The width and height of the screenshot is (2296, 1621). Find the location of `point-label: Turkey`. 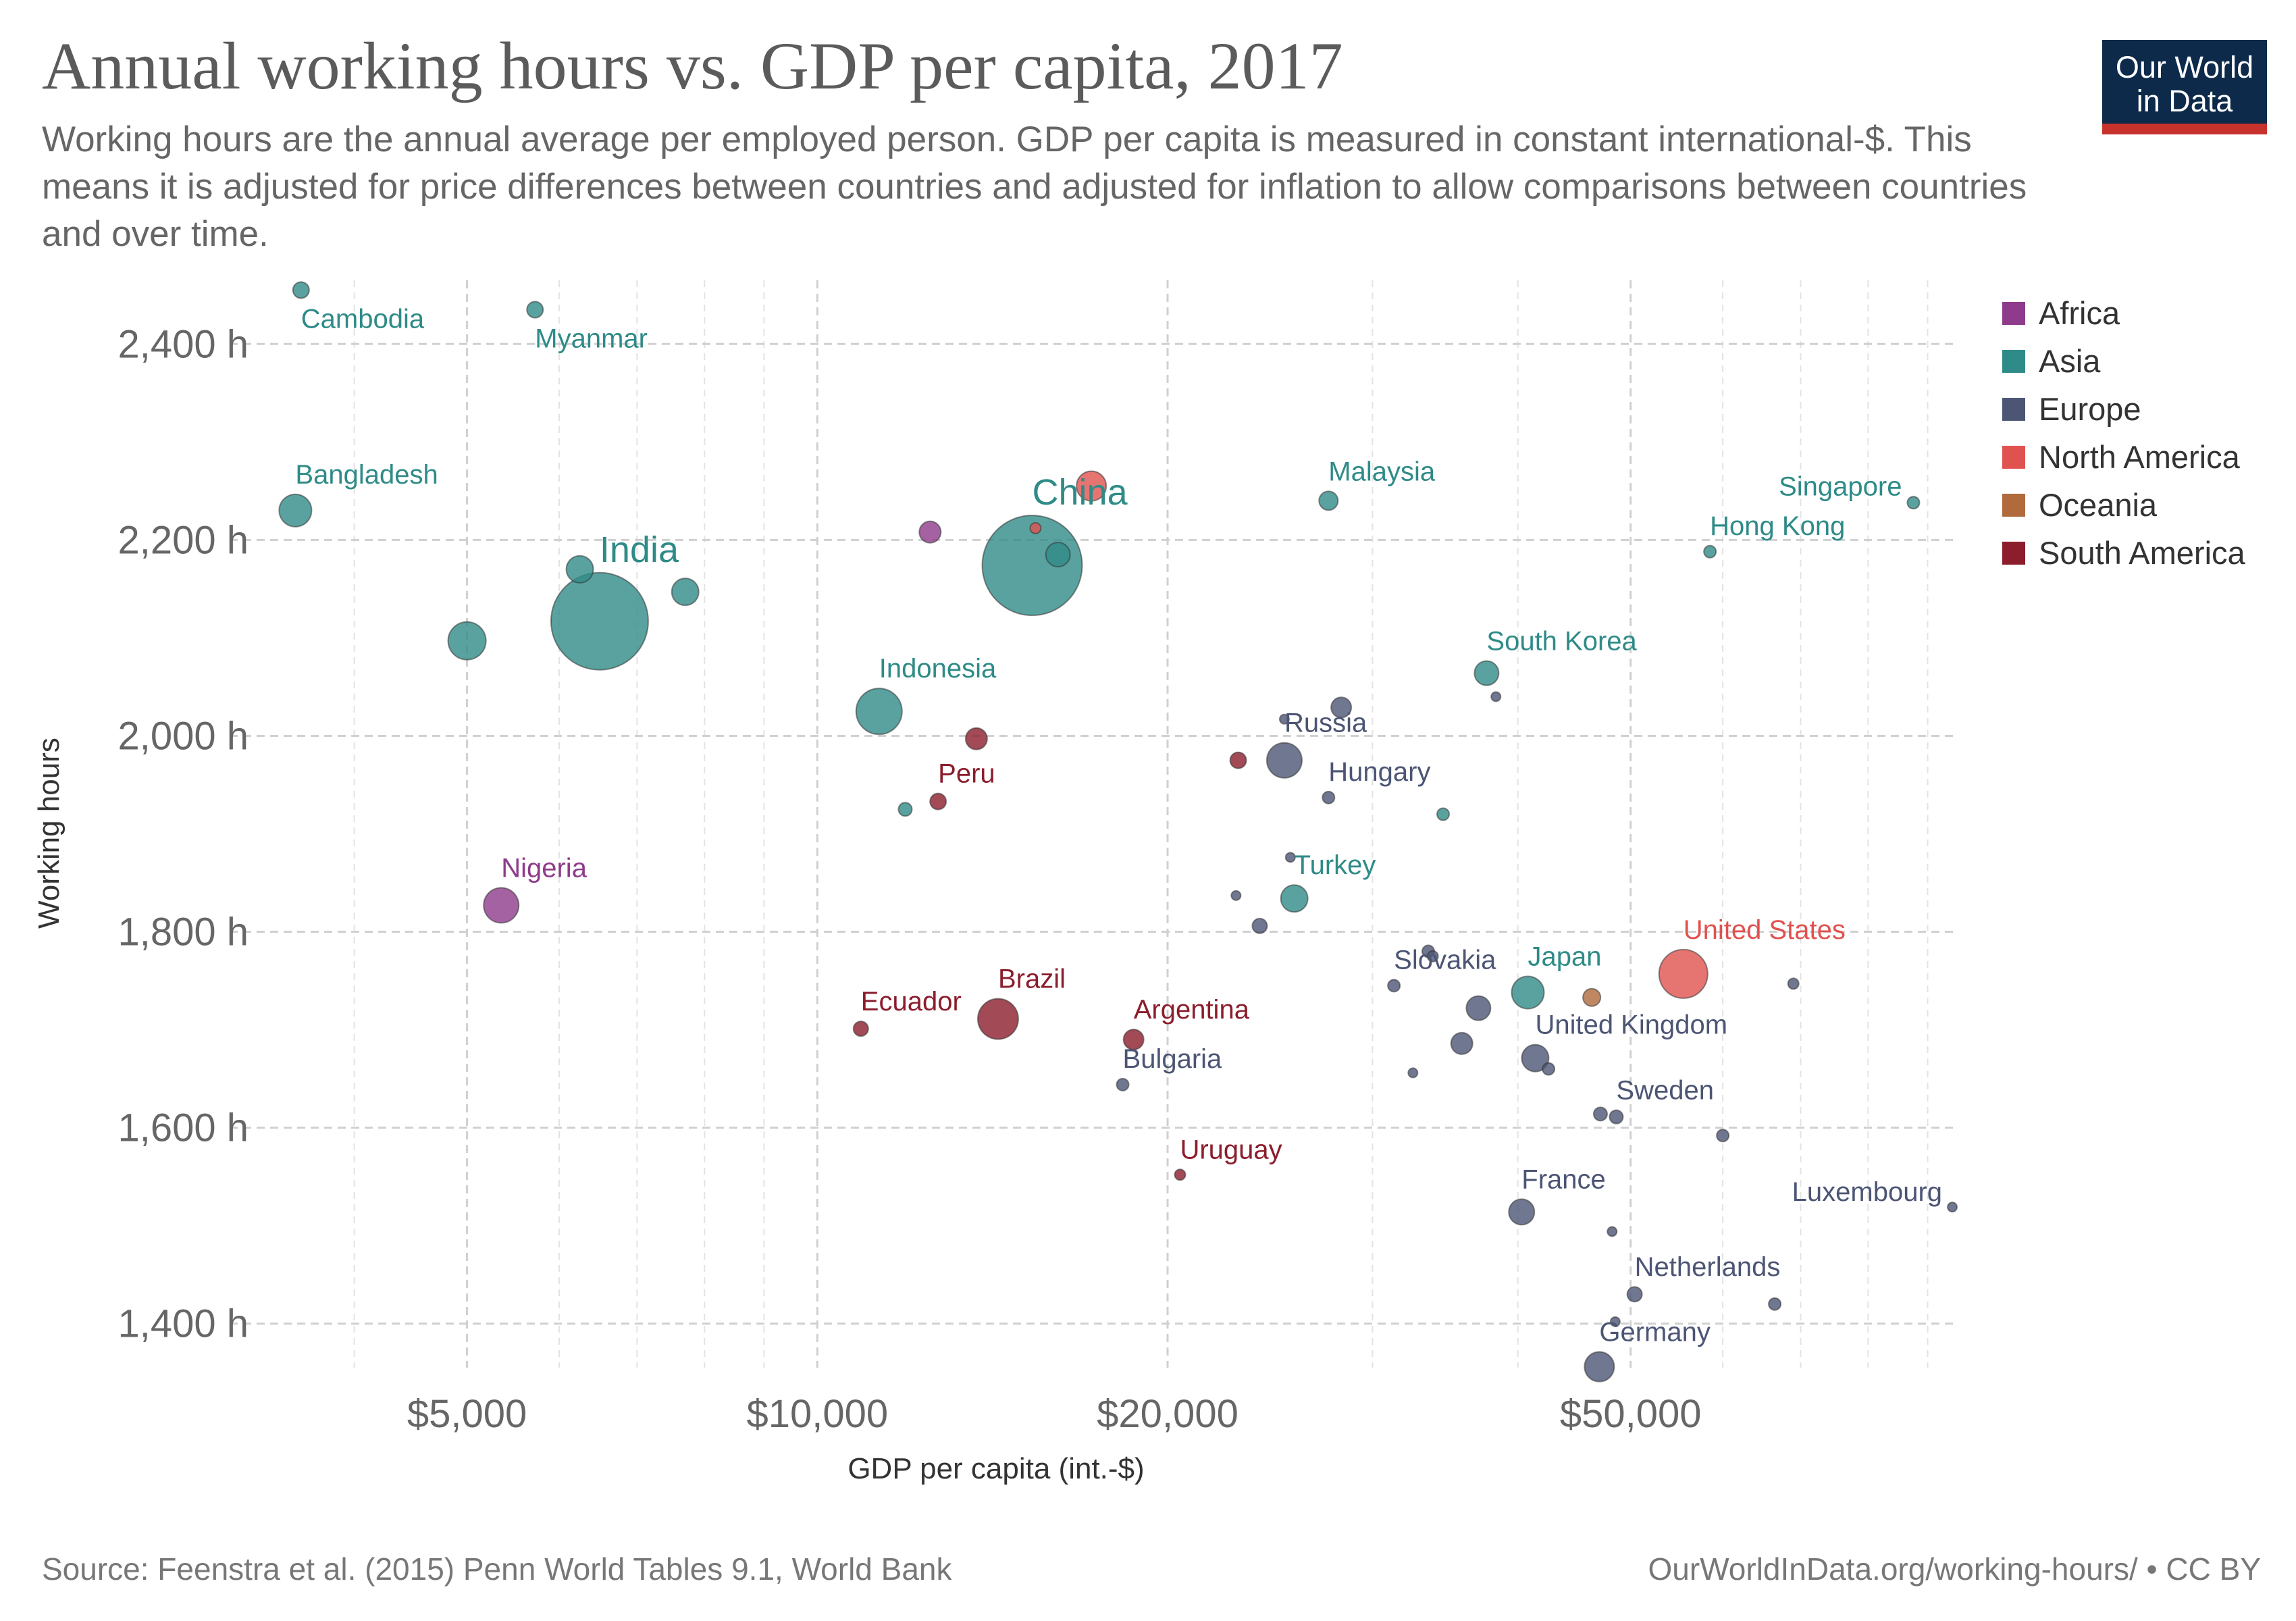

point-label: Turkey is located at coordinates (1335, 865).